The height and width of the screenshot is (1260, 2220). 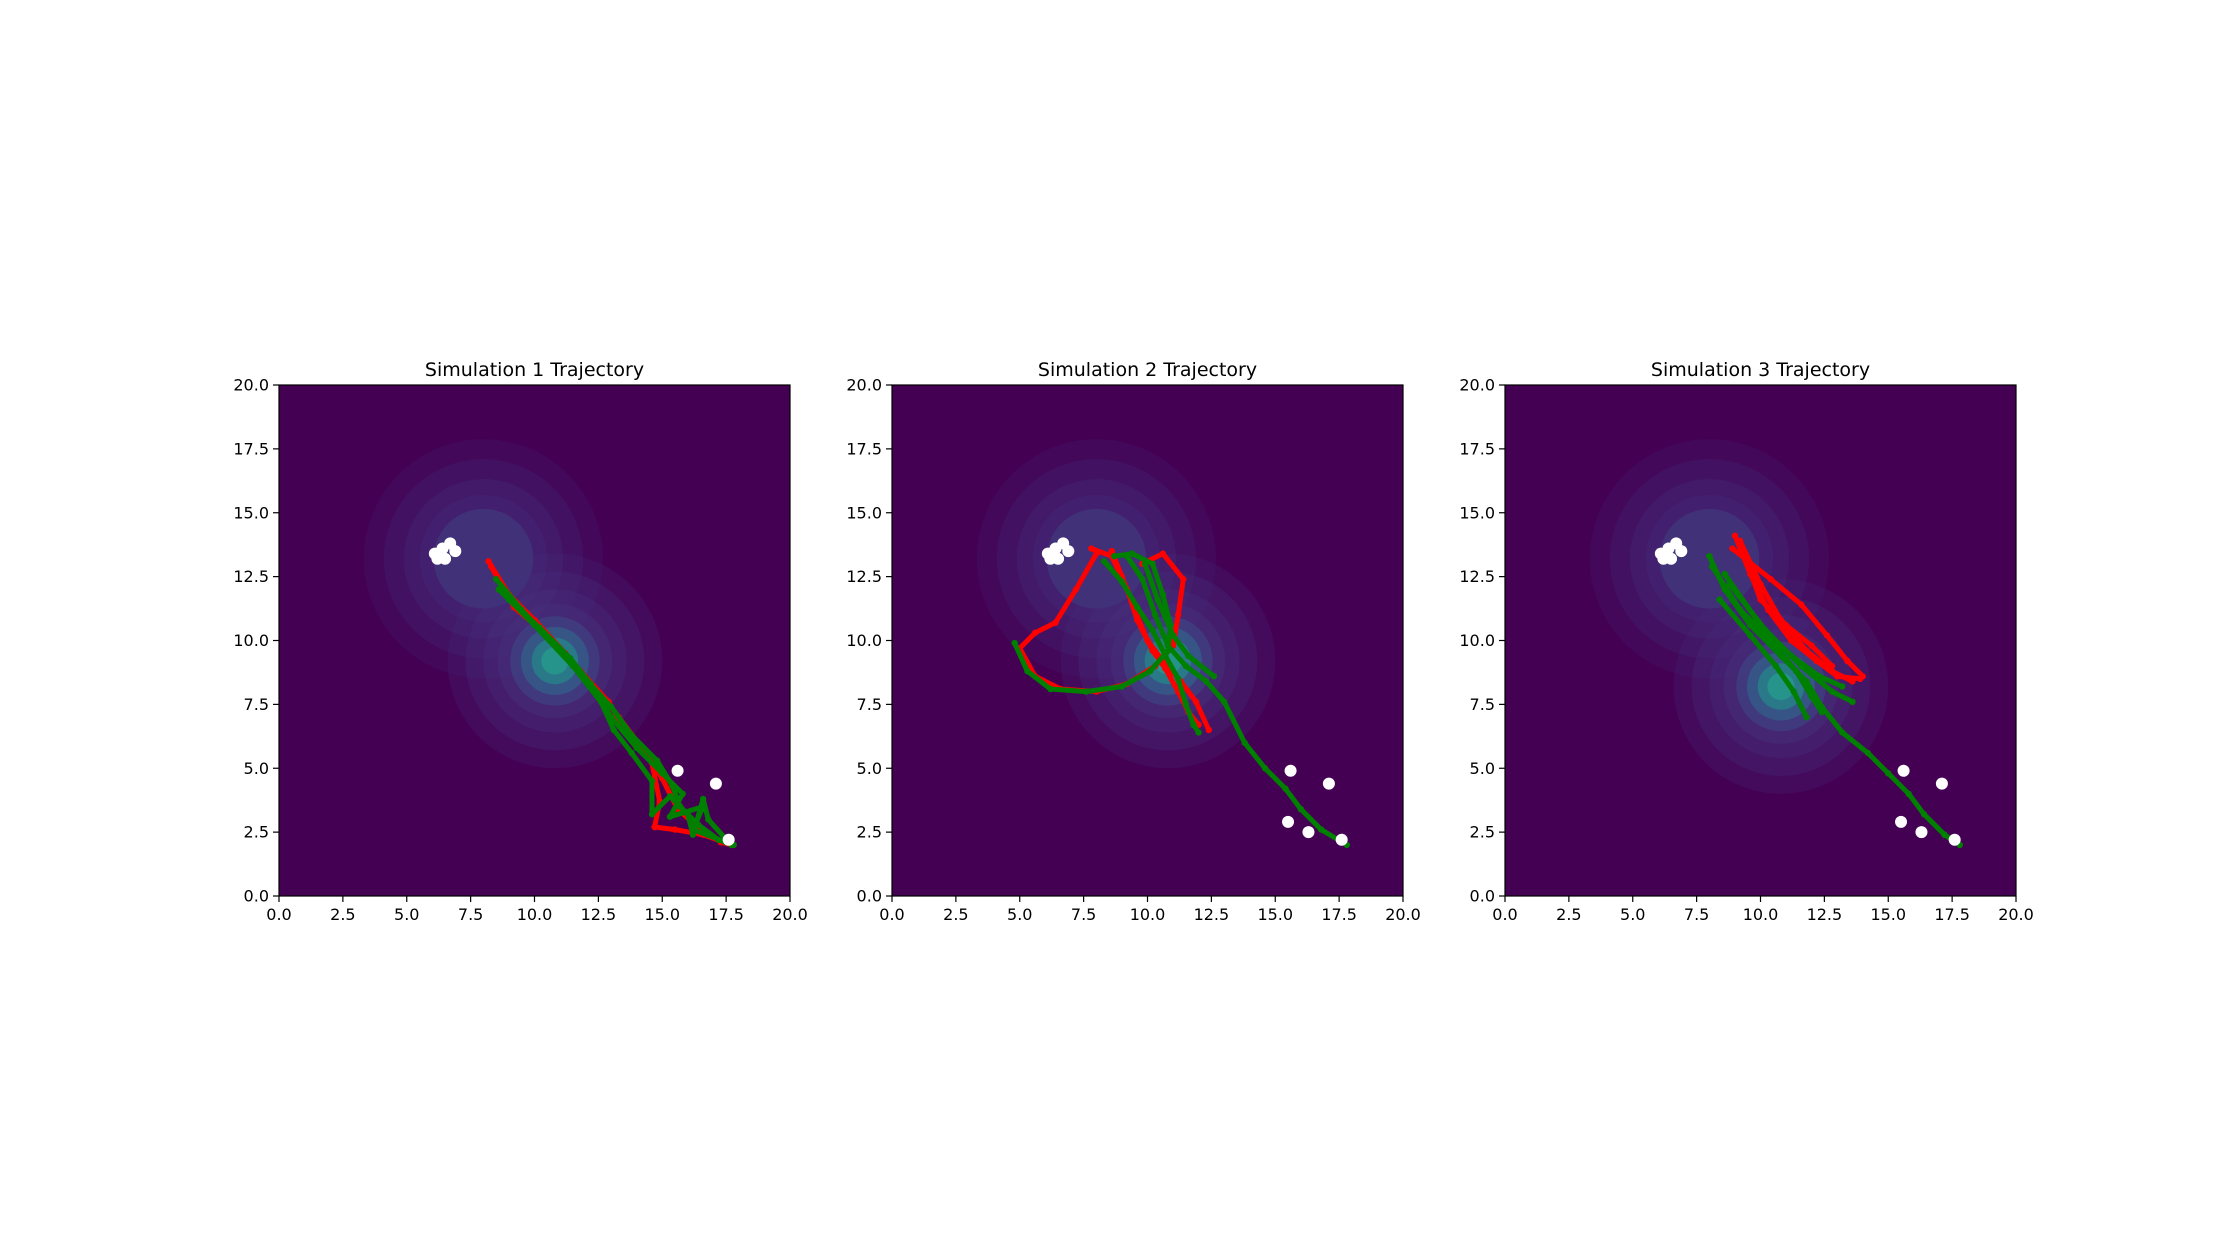 I want to click on subplot-title: Simulation 1 Trajectory, so click(x=534, y=370).